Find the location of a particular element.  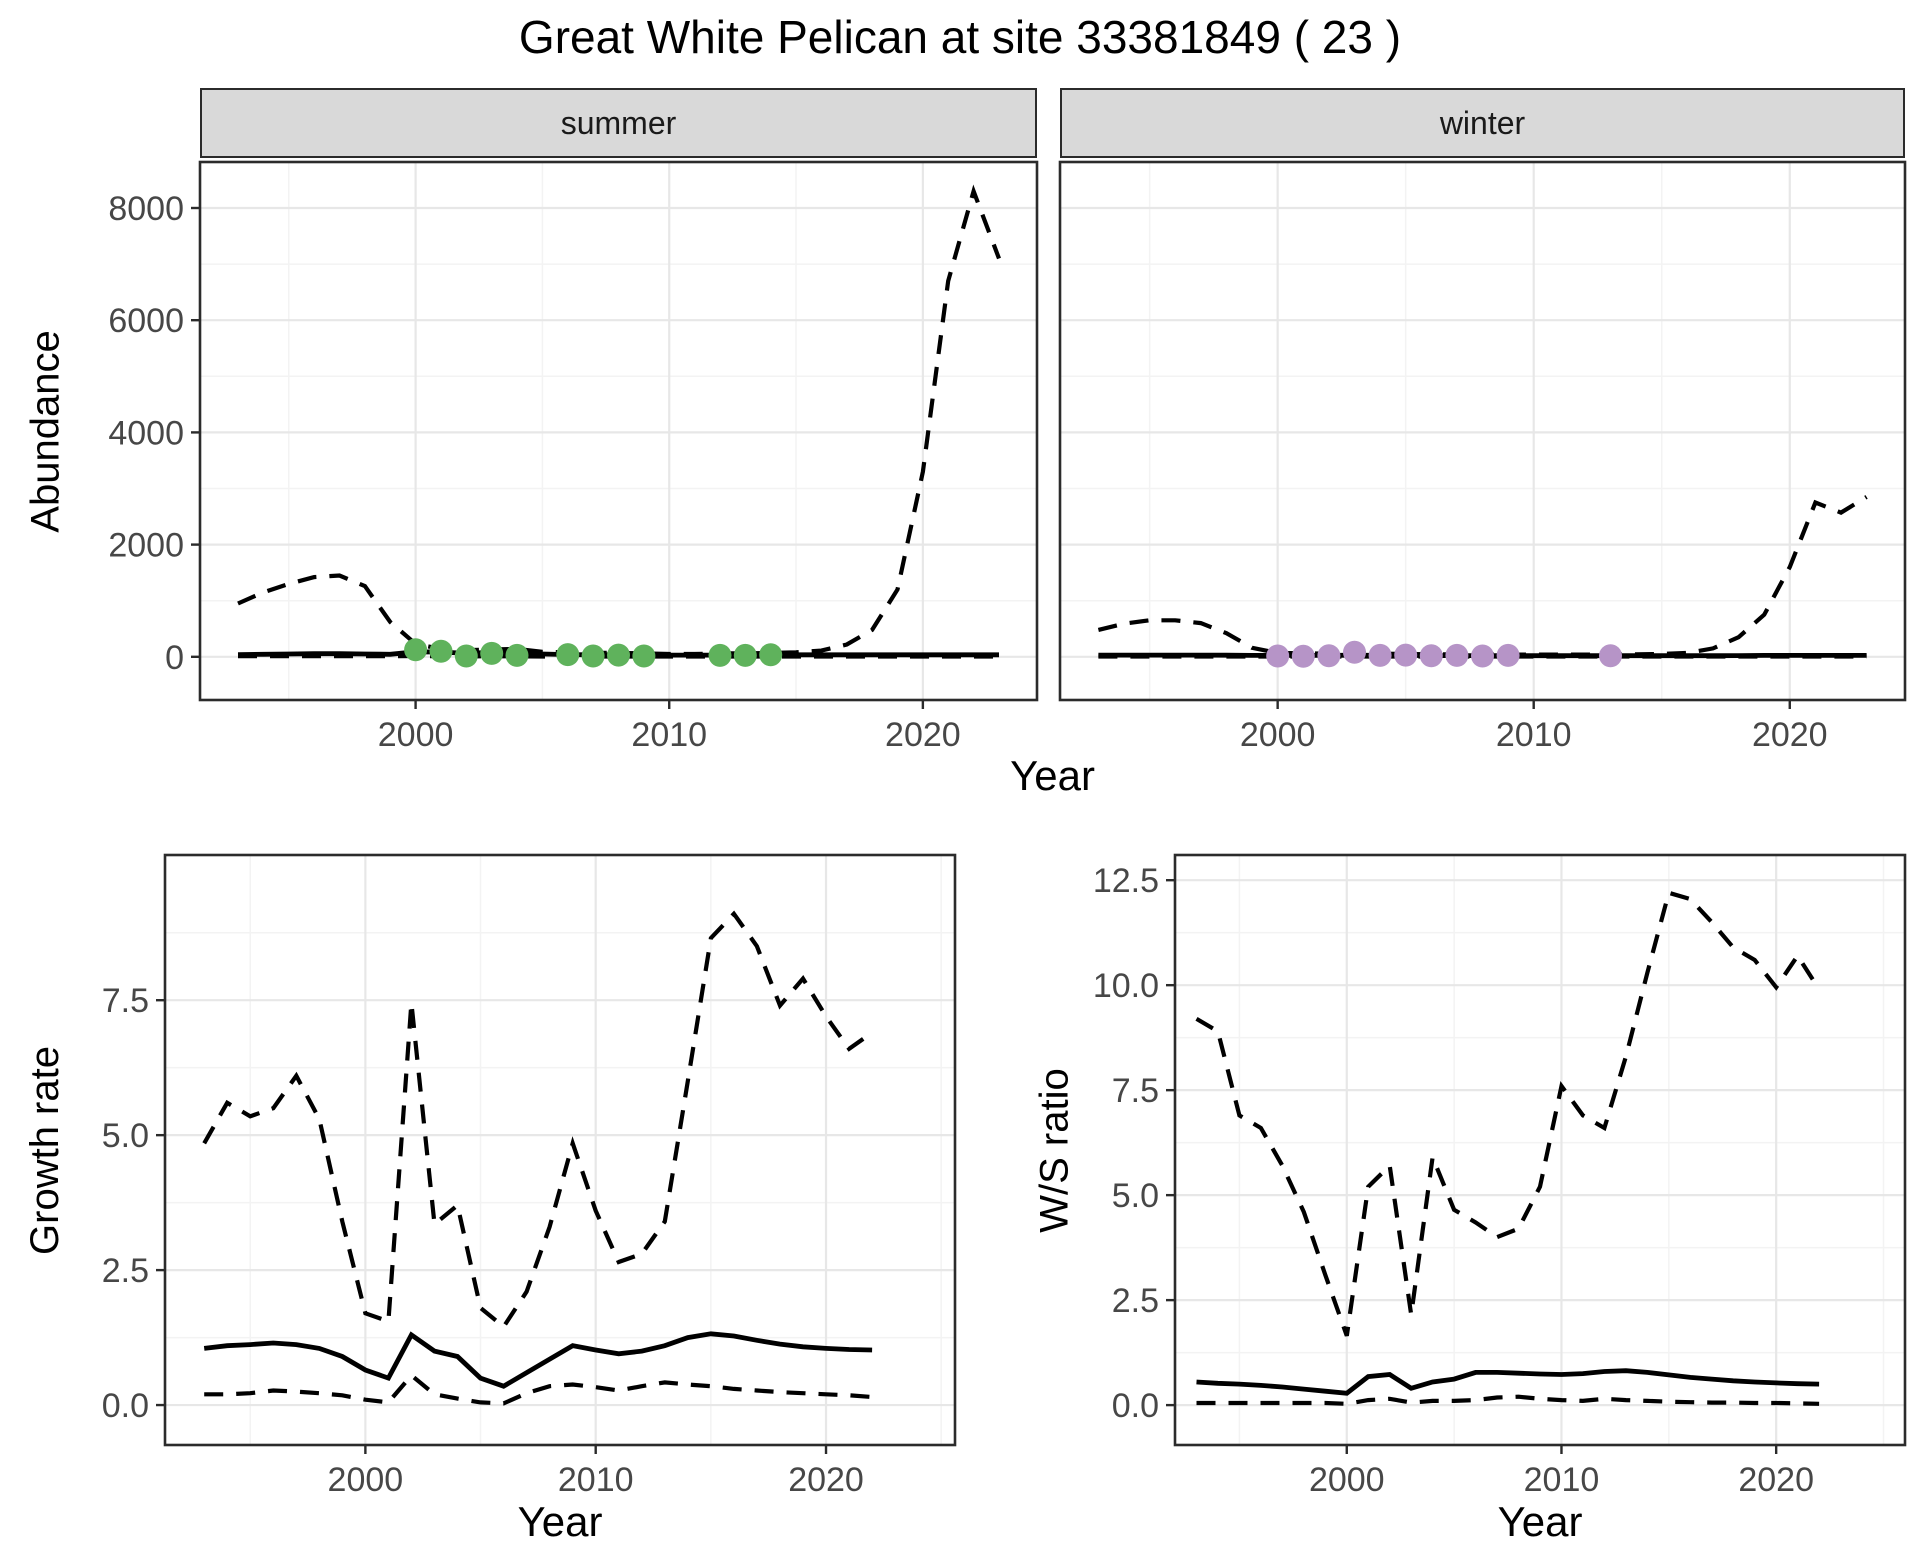

svg-text: 0 is located at coordinates (174, 658).